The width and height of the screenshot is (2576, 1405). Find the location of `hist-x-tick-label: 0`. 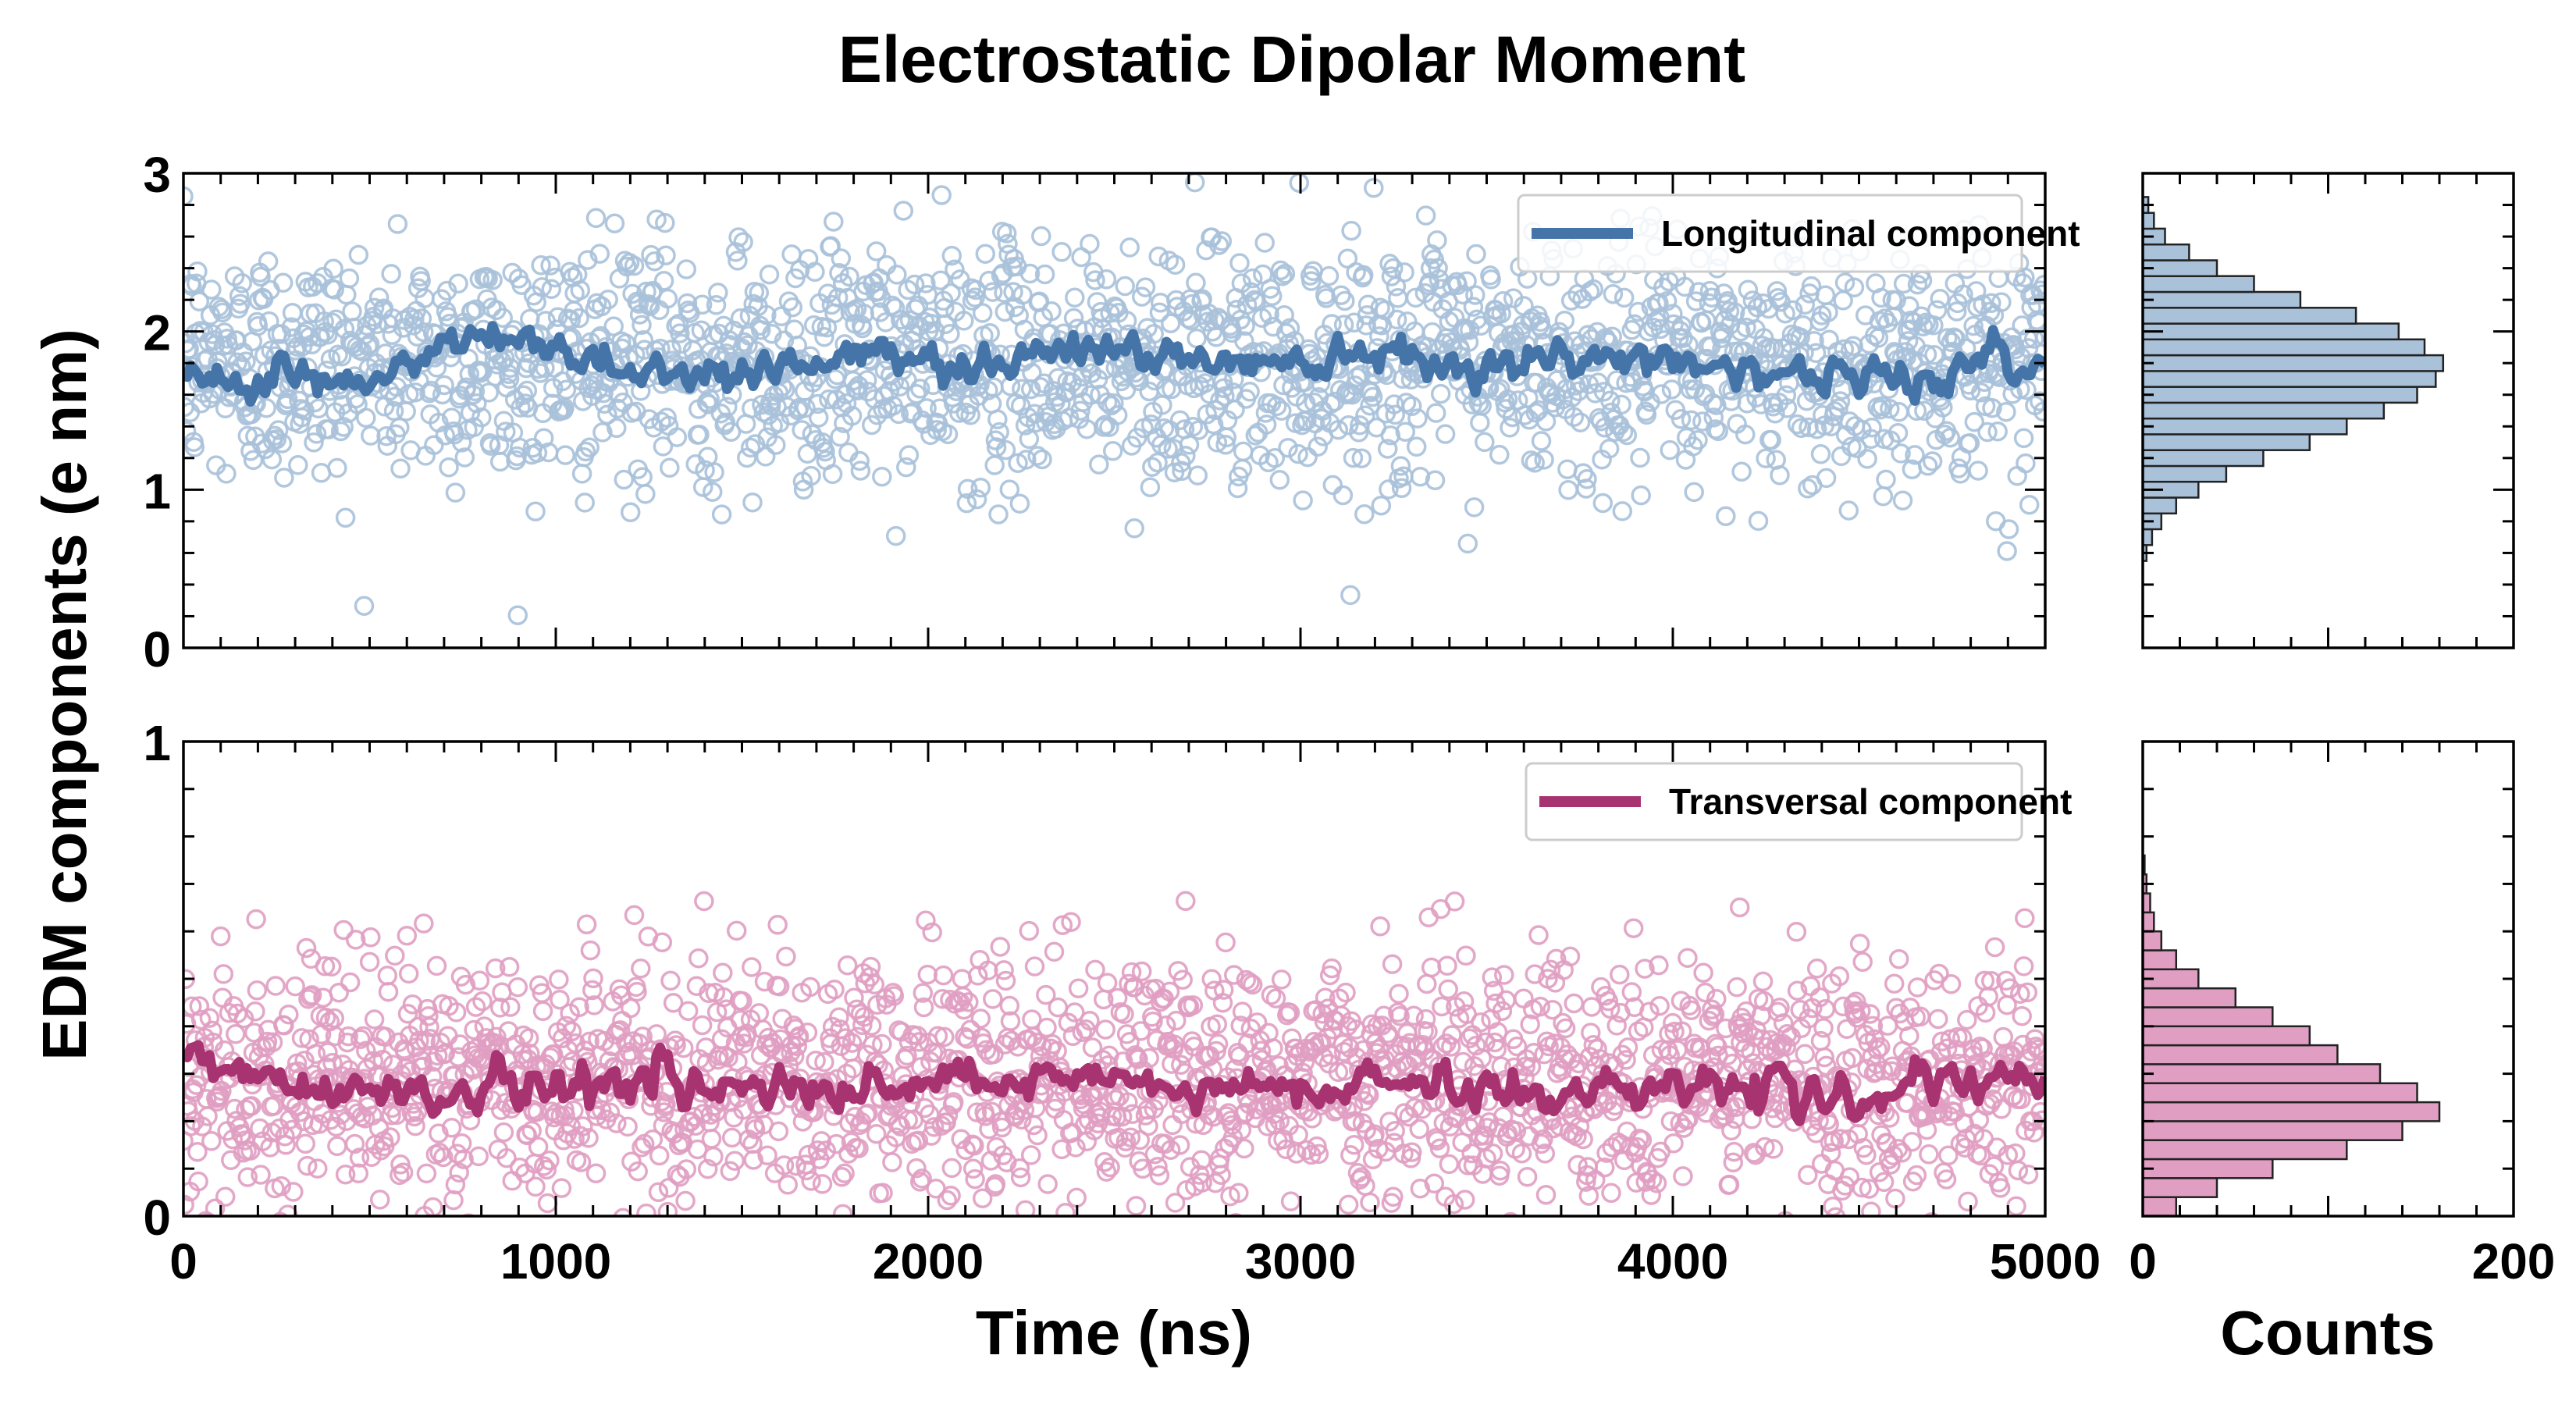

hist-x-tick-label: 0 is located at coordinates (2143, 1261).